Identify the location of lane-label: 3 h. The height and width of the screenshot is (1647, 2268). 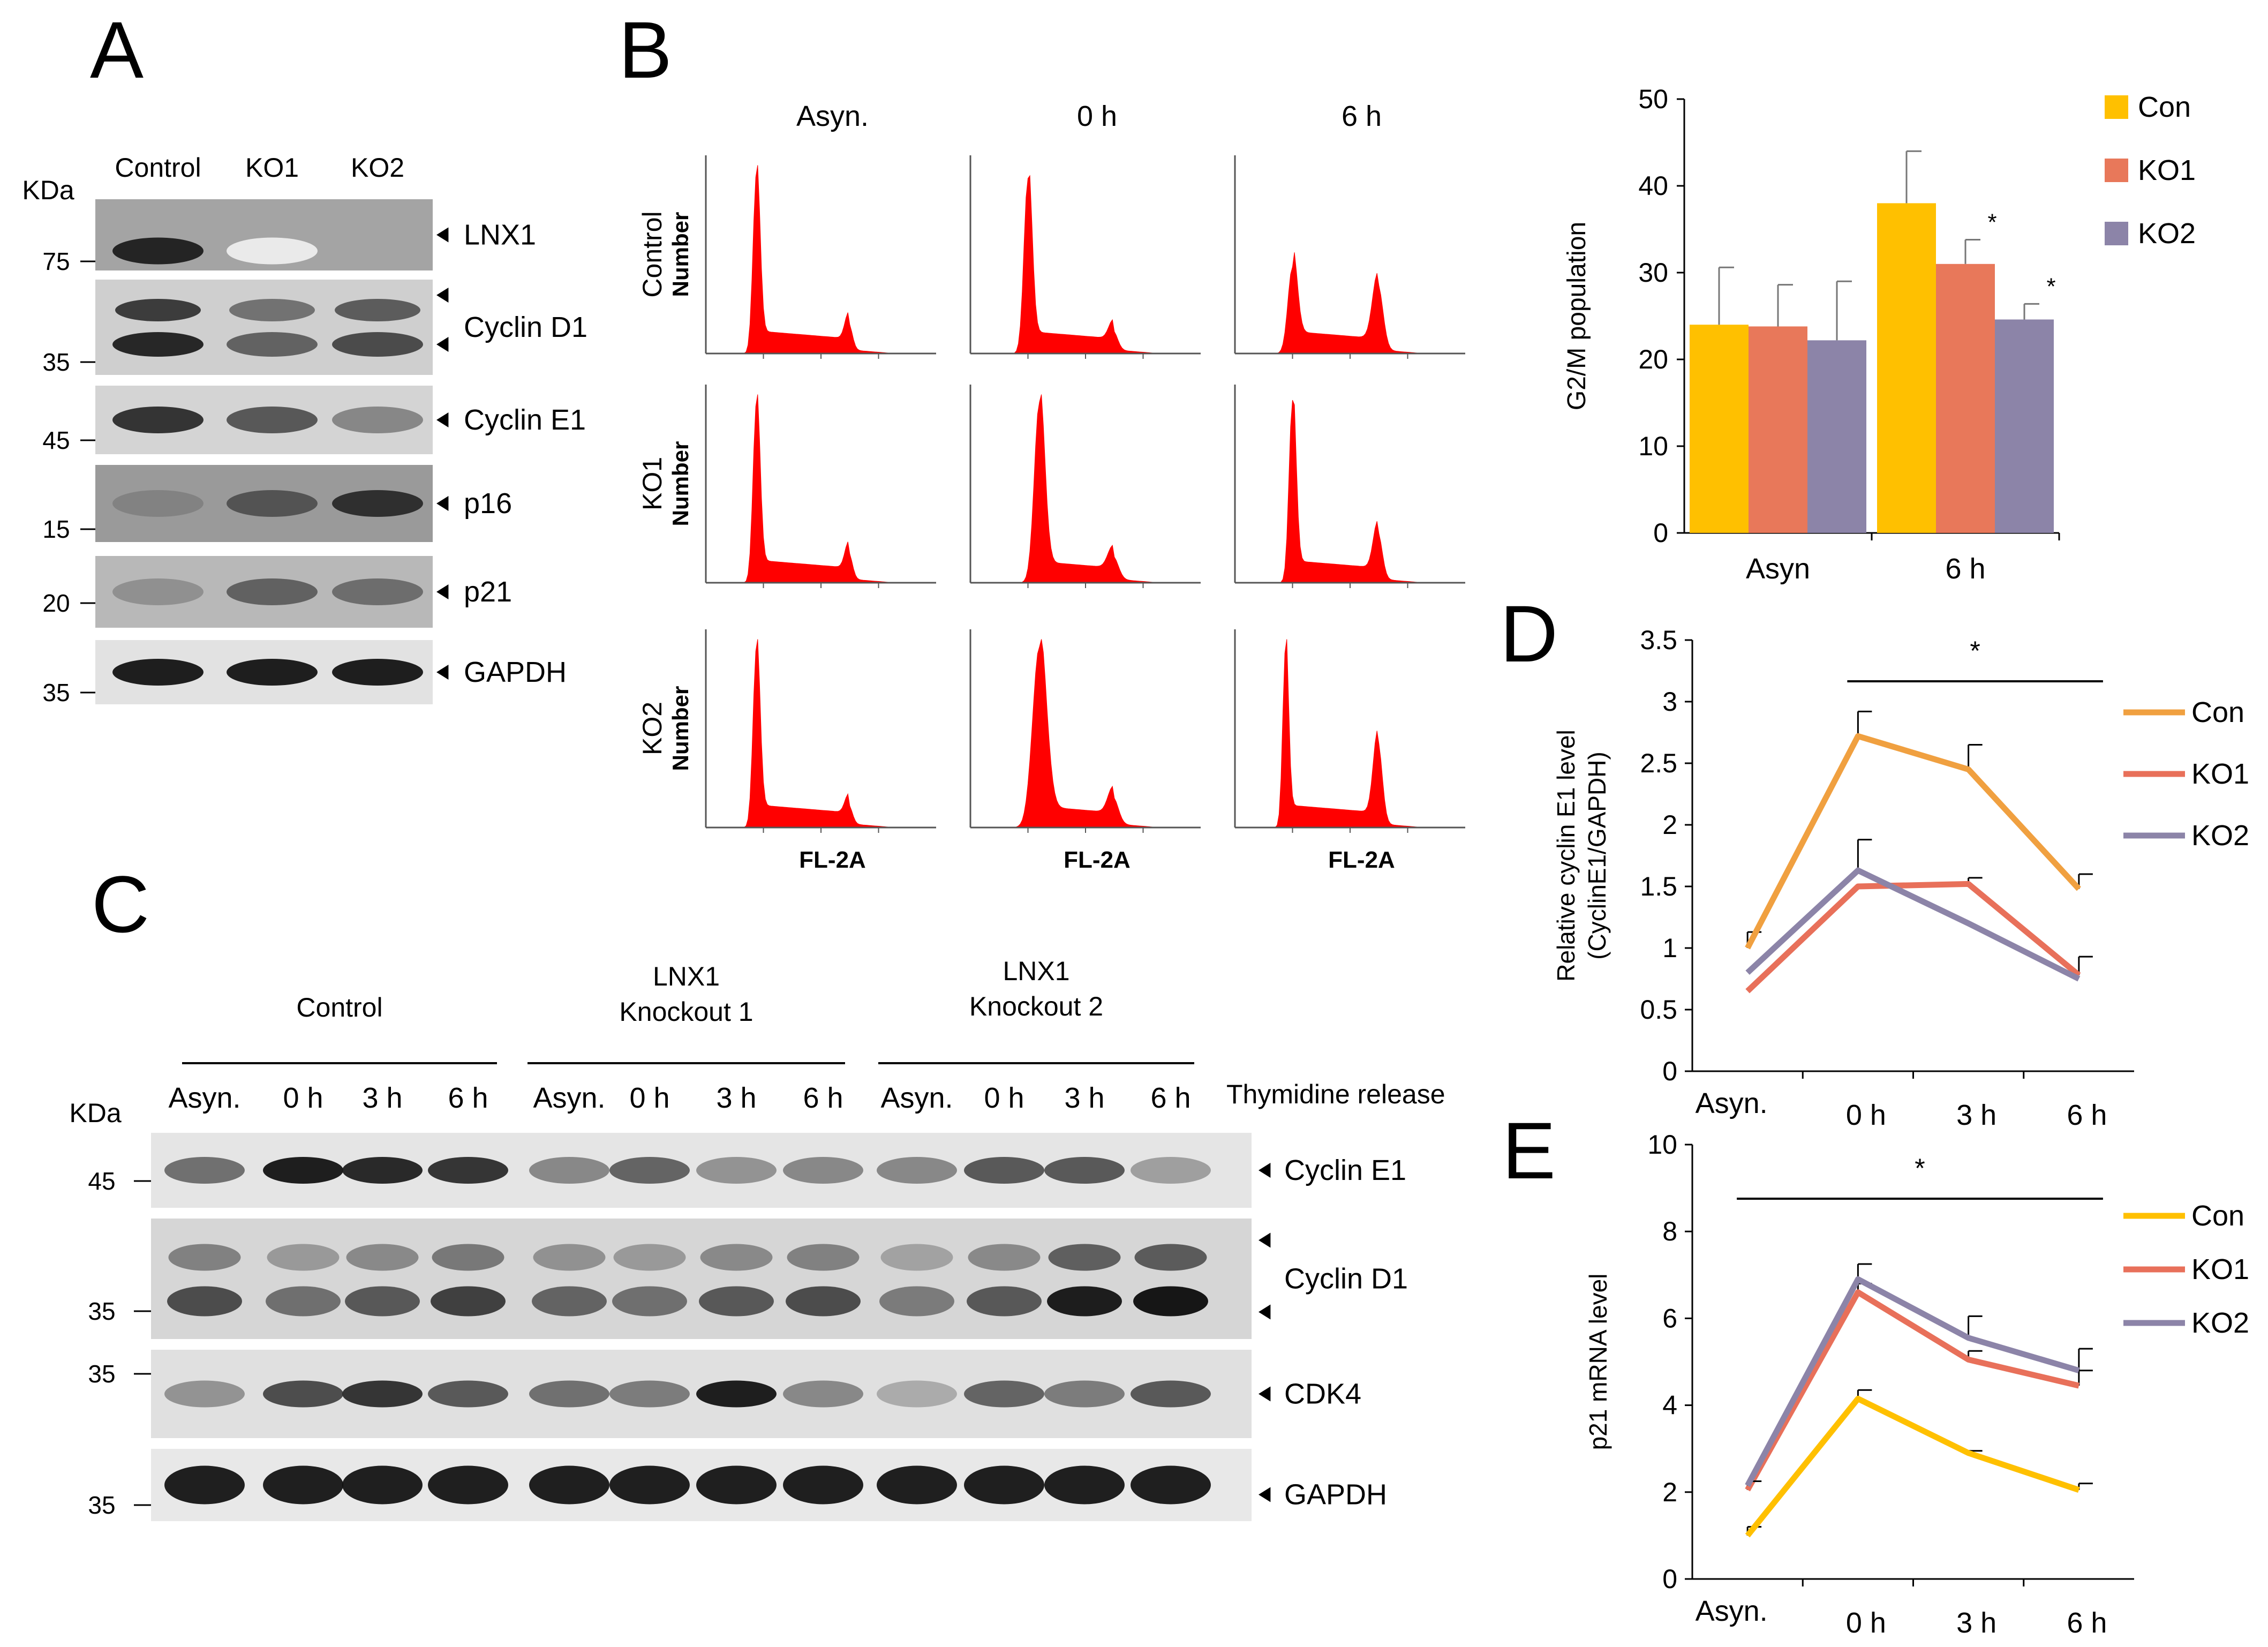
(736, 1098).